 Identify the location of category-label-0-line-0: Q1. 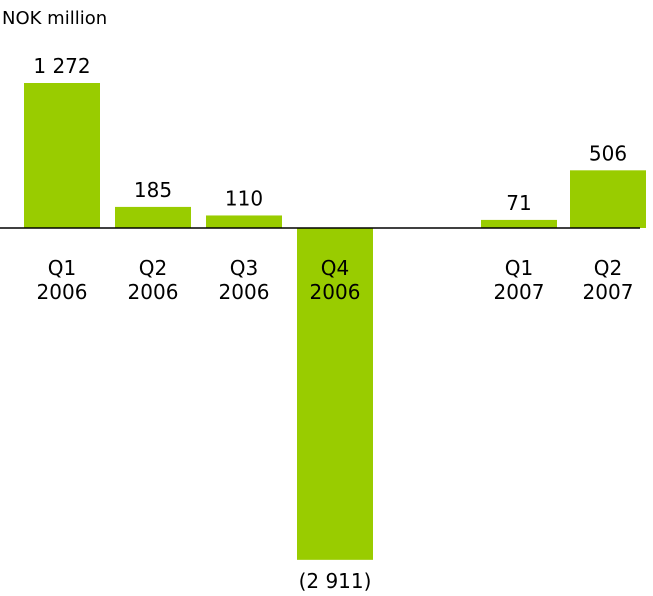
(62, 268).